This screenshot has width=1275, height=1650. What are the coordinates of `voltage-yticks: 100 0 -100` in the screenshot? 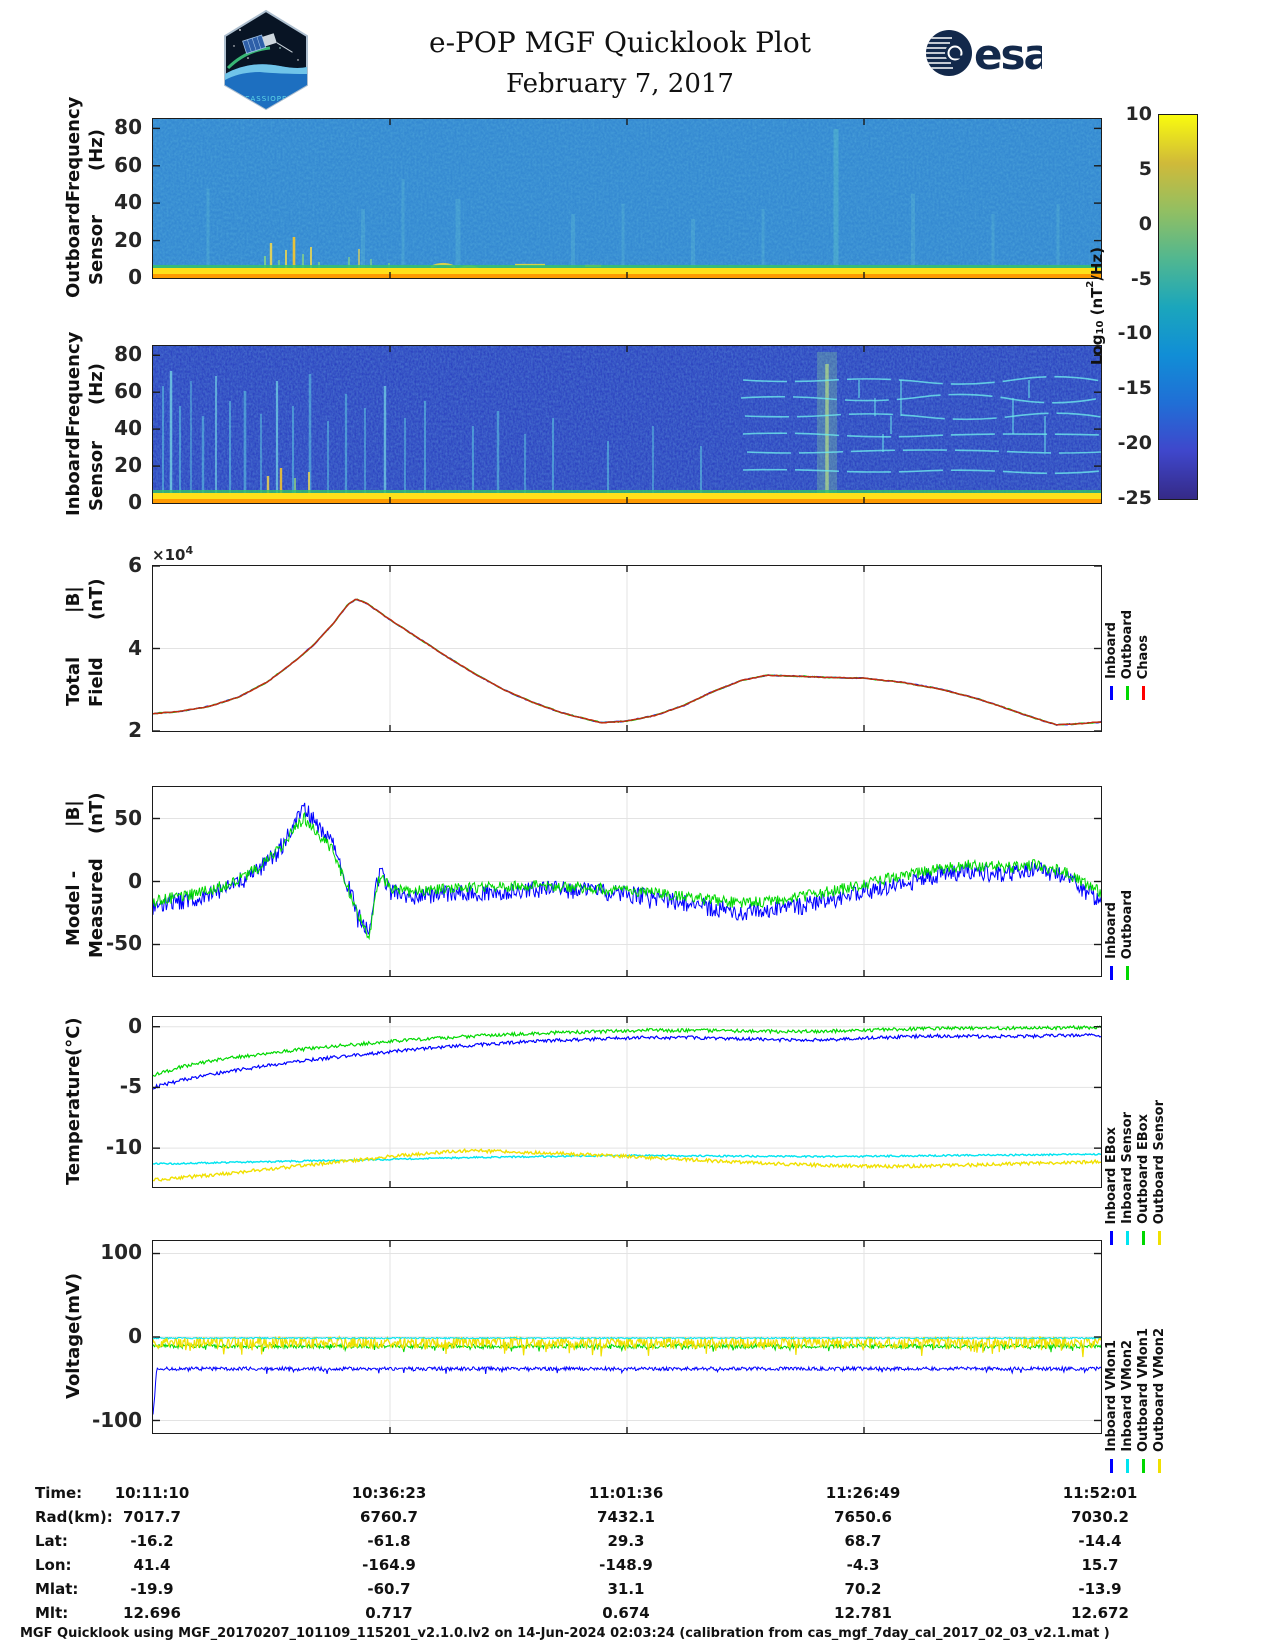 It's located at (116, 1336).